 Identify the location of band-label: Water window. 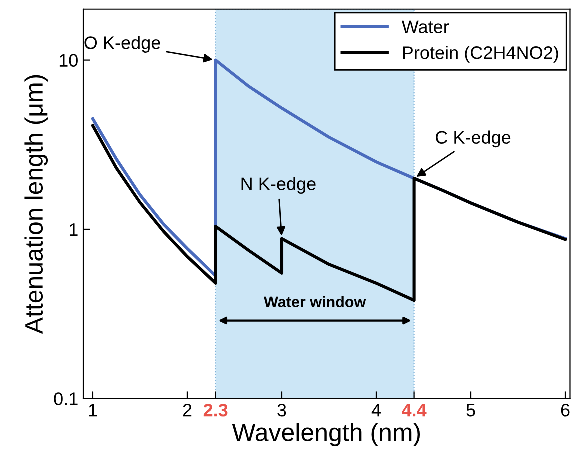
(315, 302).